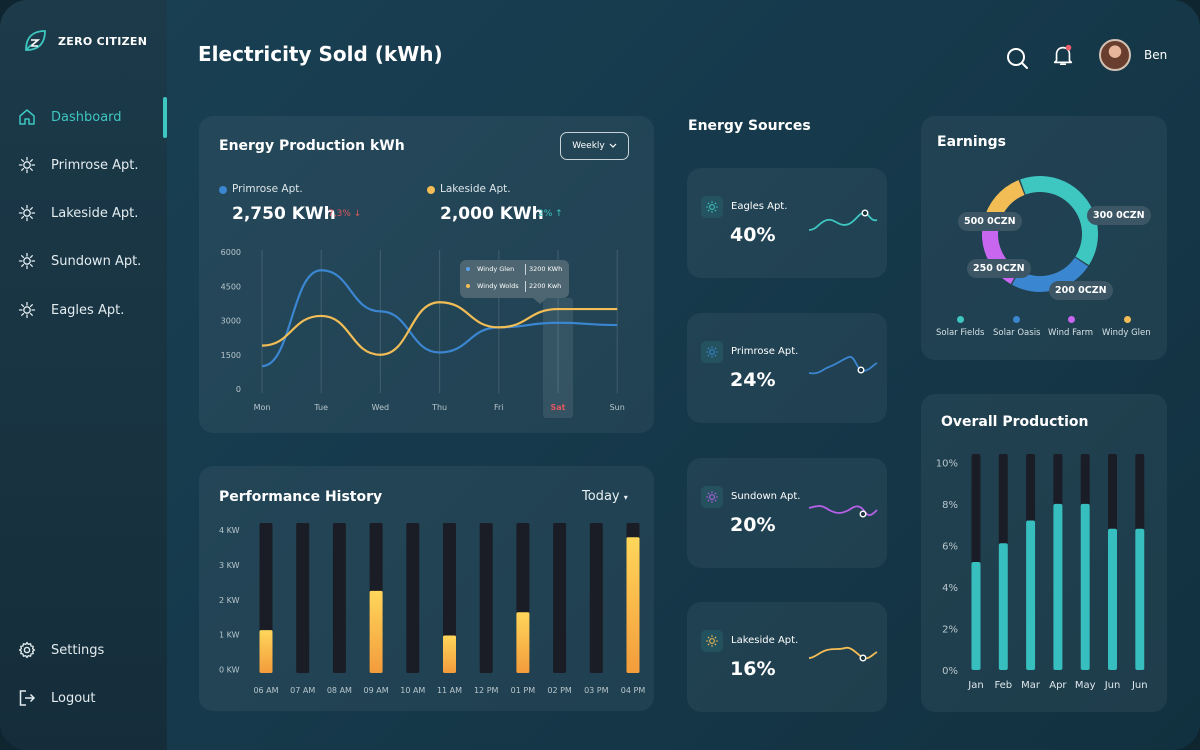 The height and width of the screenshot is (750, 1200). I want to click on x-tick-label: 12 PM, so click(486, 690).